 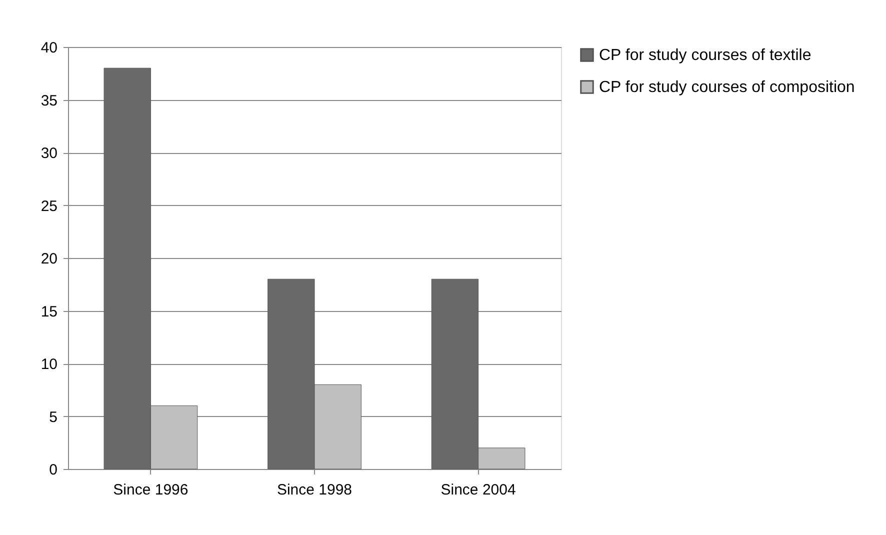 What do you see at coordinates (49, 259) in the screenshot?
I see `y-tick-label: 20` at bounding box center [49, 259].